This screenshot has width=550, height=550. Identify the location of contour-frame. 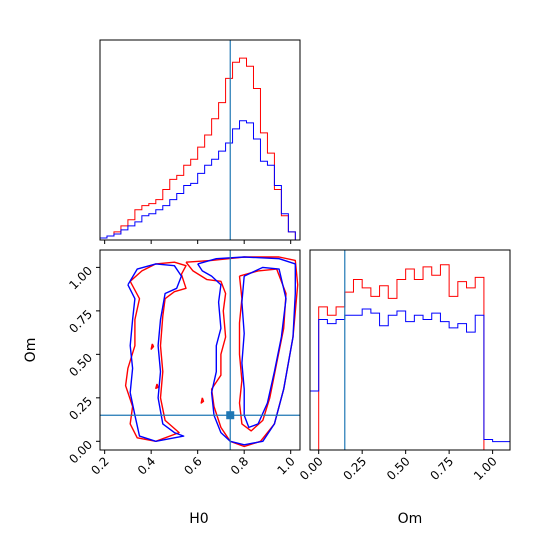
(200, 350).